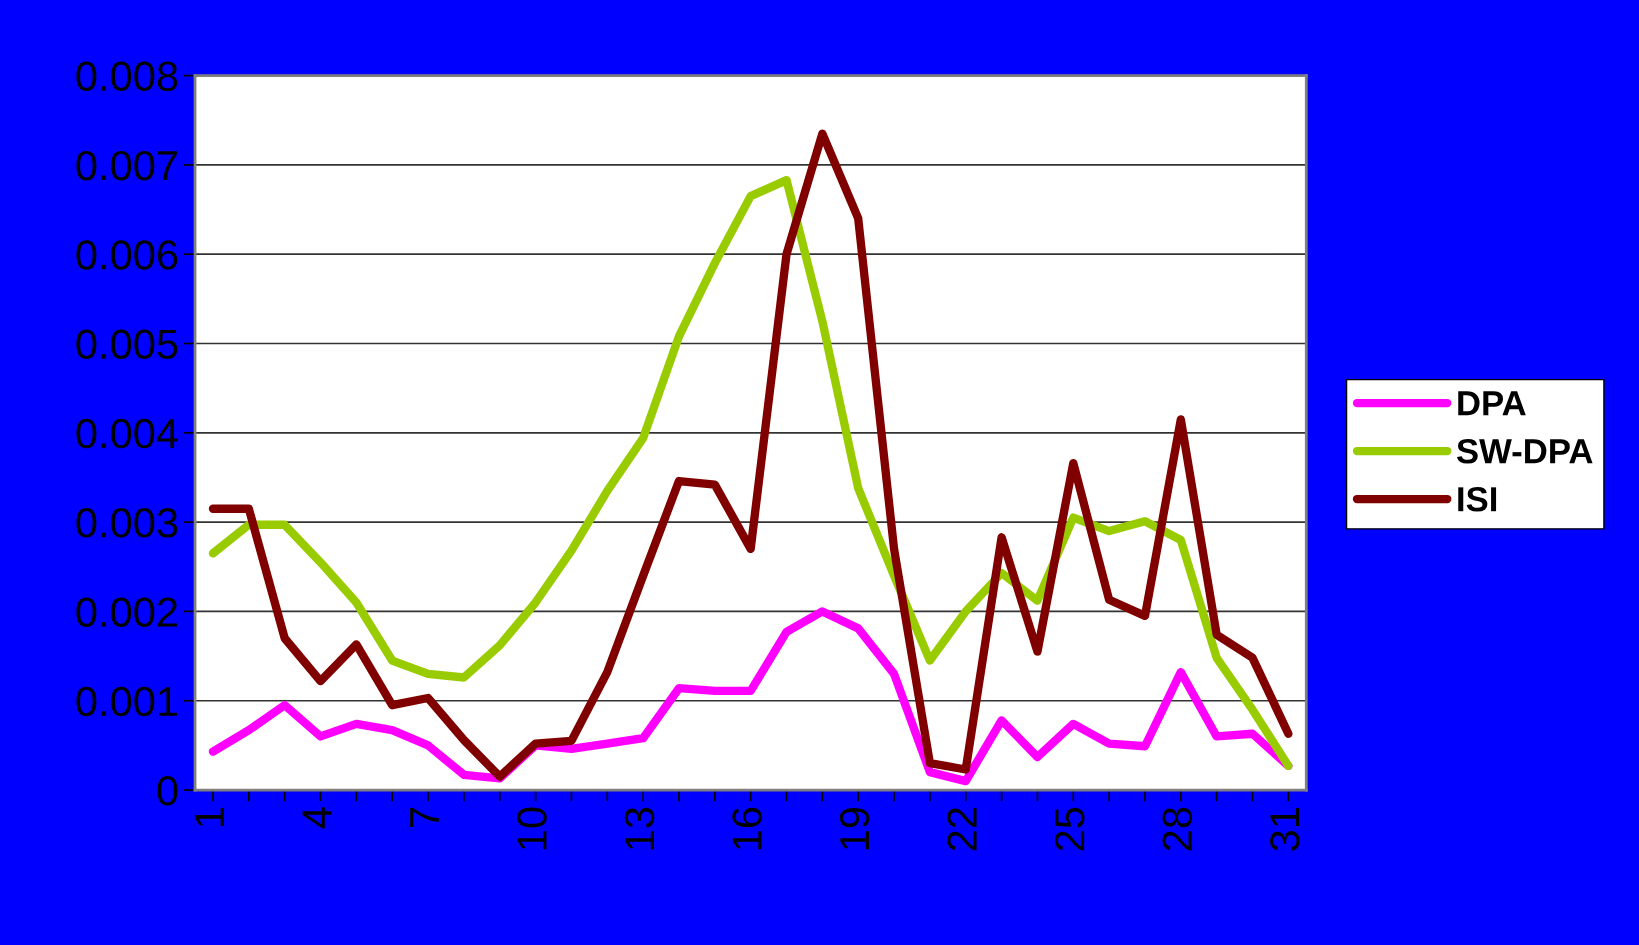 The image size is (1639, 945). I want to click on y-tick-label: 0.003, so click(127, 523).